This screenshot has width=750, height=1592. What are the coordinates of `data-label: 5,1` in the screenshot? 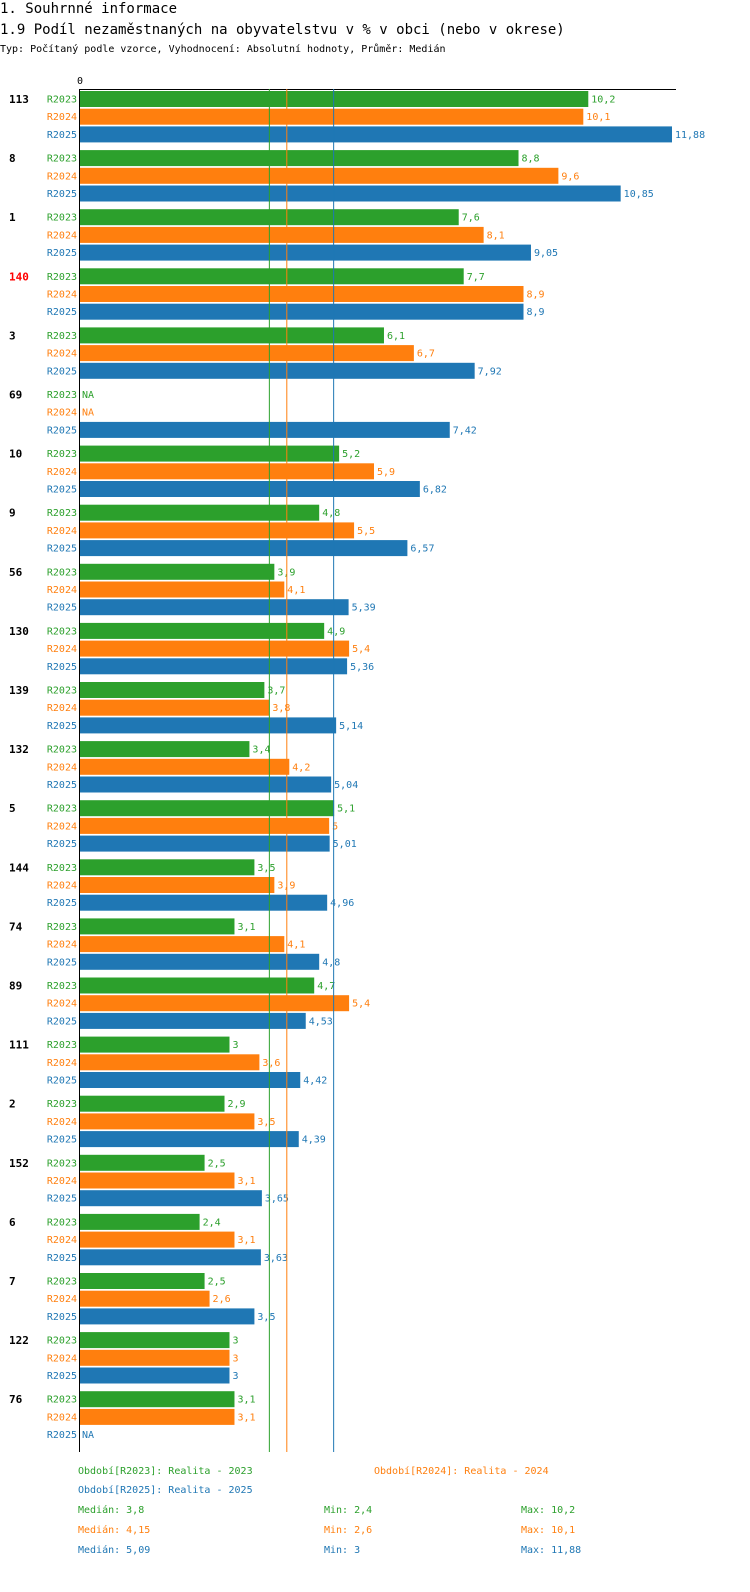 It's located at (346, 809).